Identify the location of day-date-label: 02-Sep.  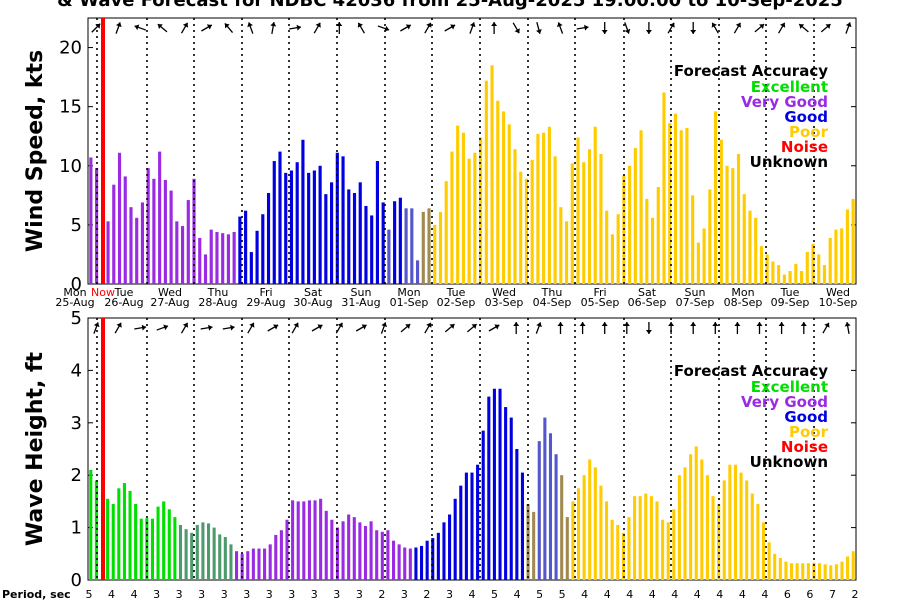
(456, 302).